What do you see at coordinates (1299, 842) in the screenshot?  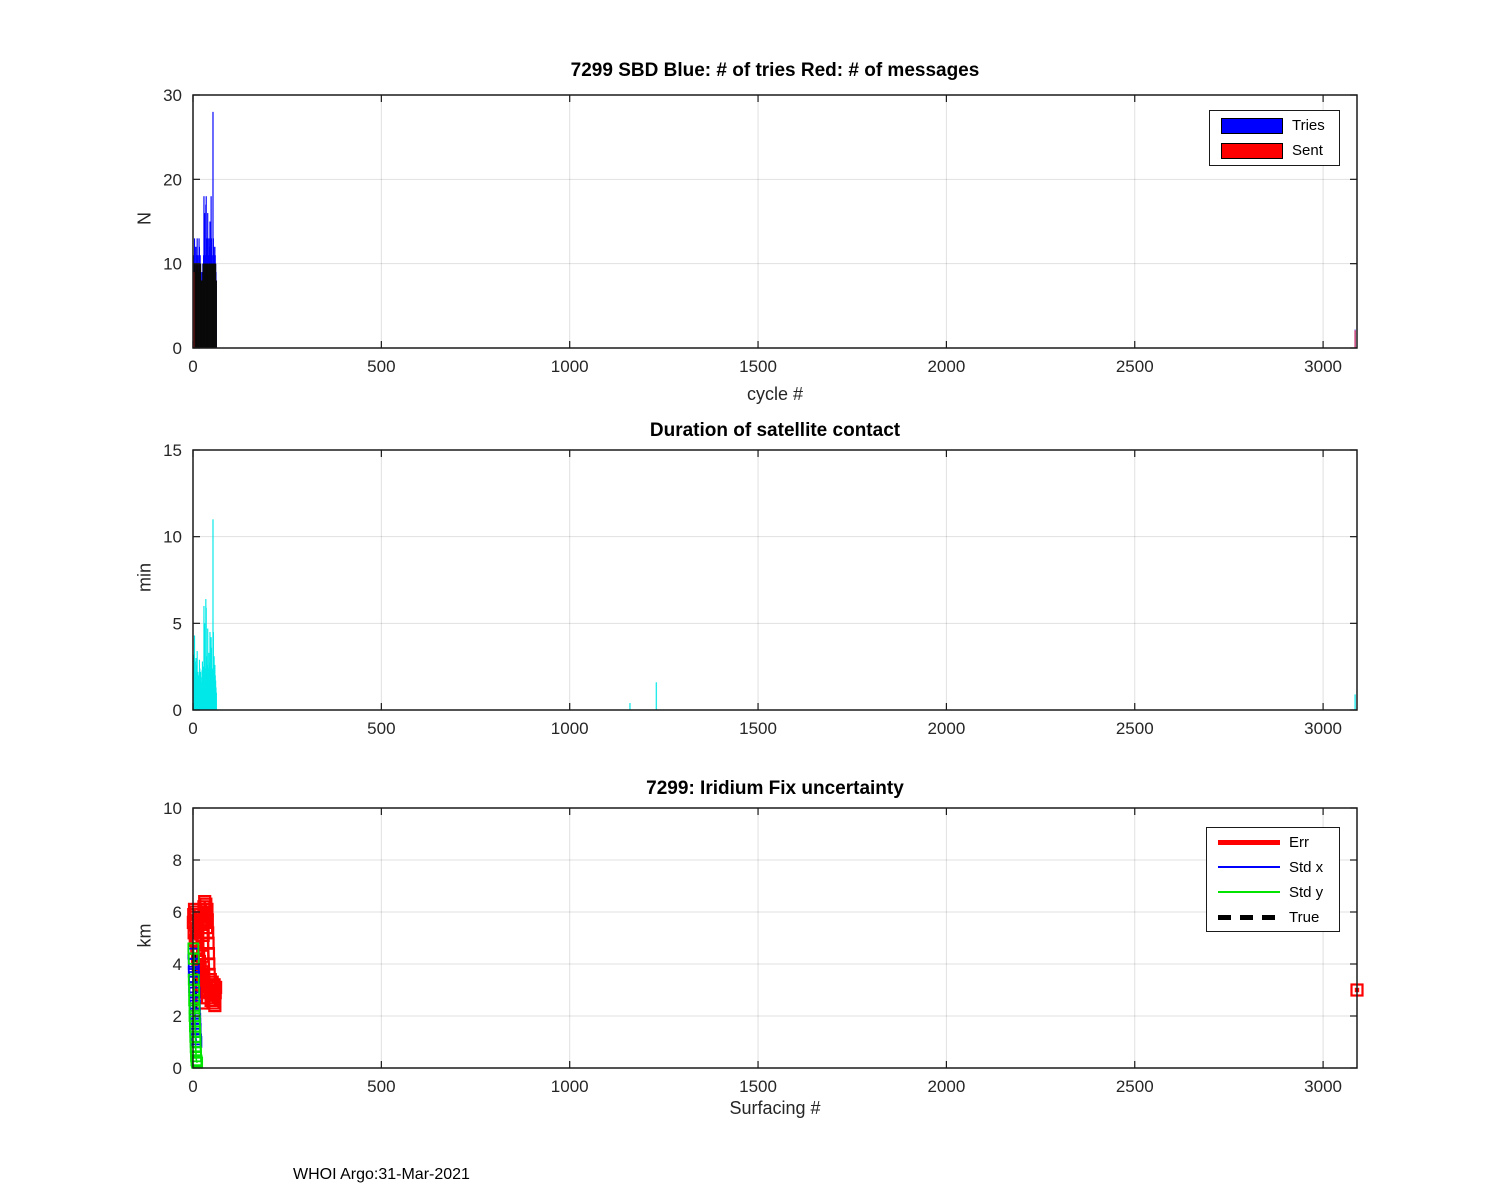 I see `err-label: Err` at bounding box center [1299, 842].